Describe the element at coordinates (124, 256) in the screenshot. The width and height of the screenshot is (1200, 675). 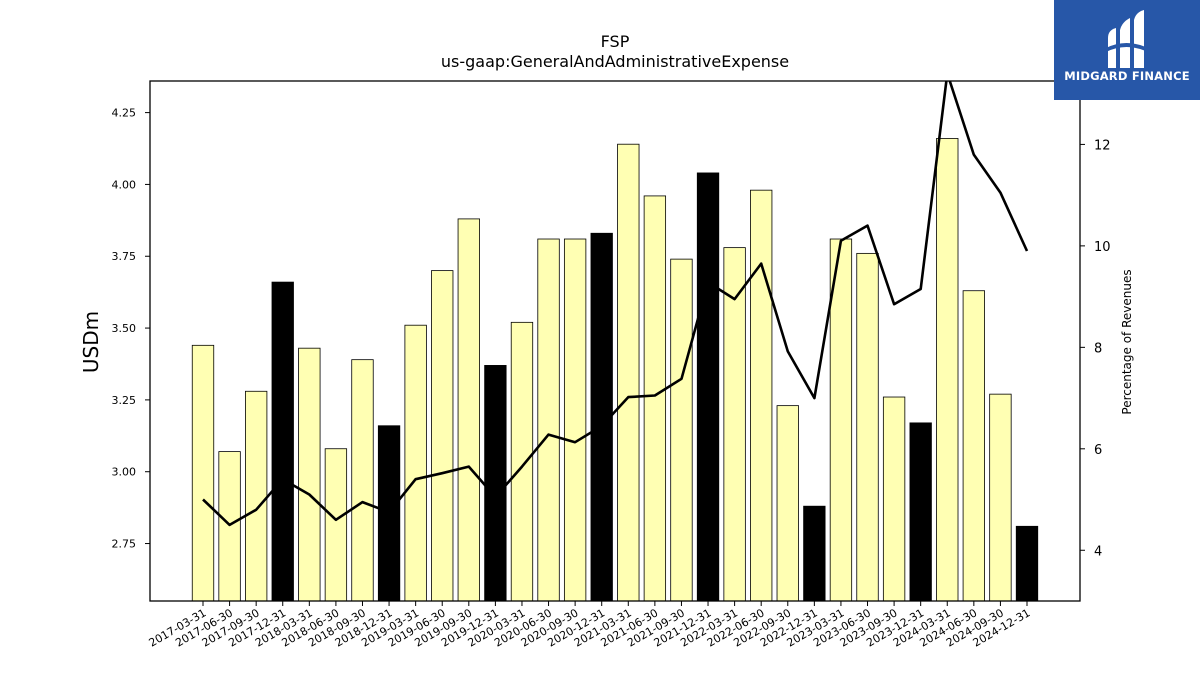
I see `y-tick-label: 3.75` at that location.